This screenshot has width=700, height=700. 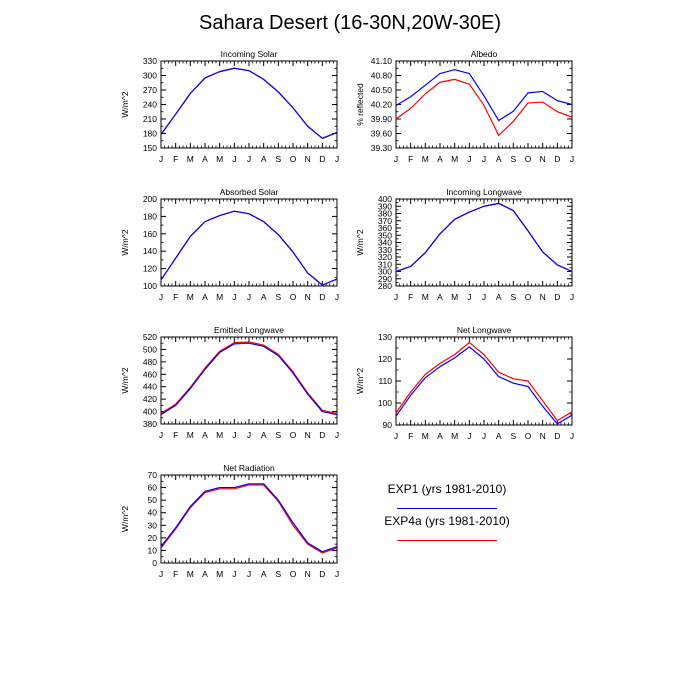 I want to click on albedo-ytick-label: 41.10, so click(x=382, y=61).